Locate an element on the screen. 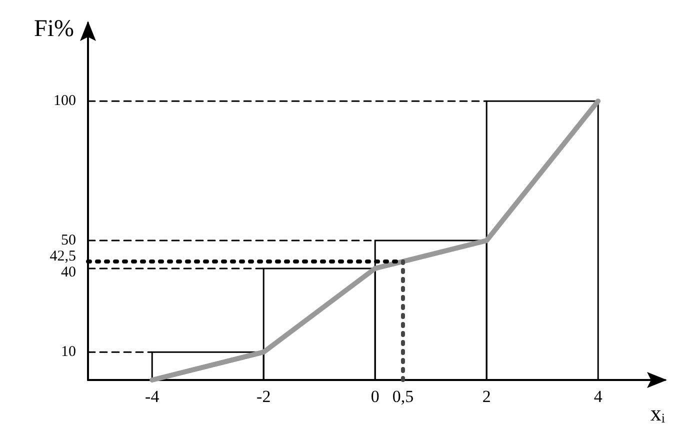  x-tick-label: -2 is located at coordinates (263, 396).